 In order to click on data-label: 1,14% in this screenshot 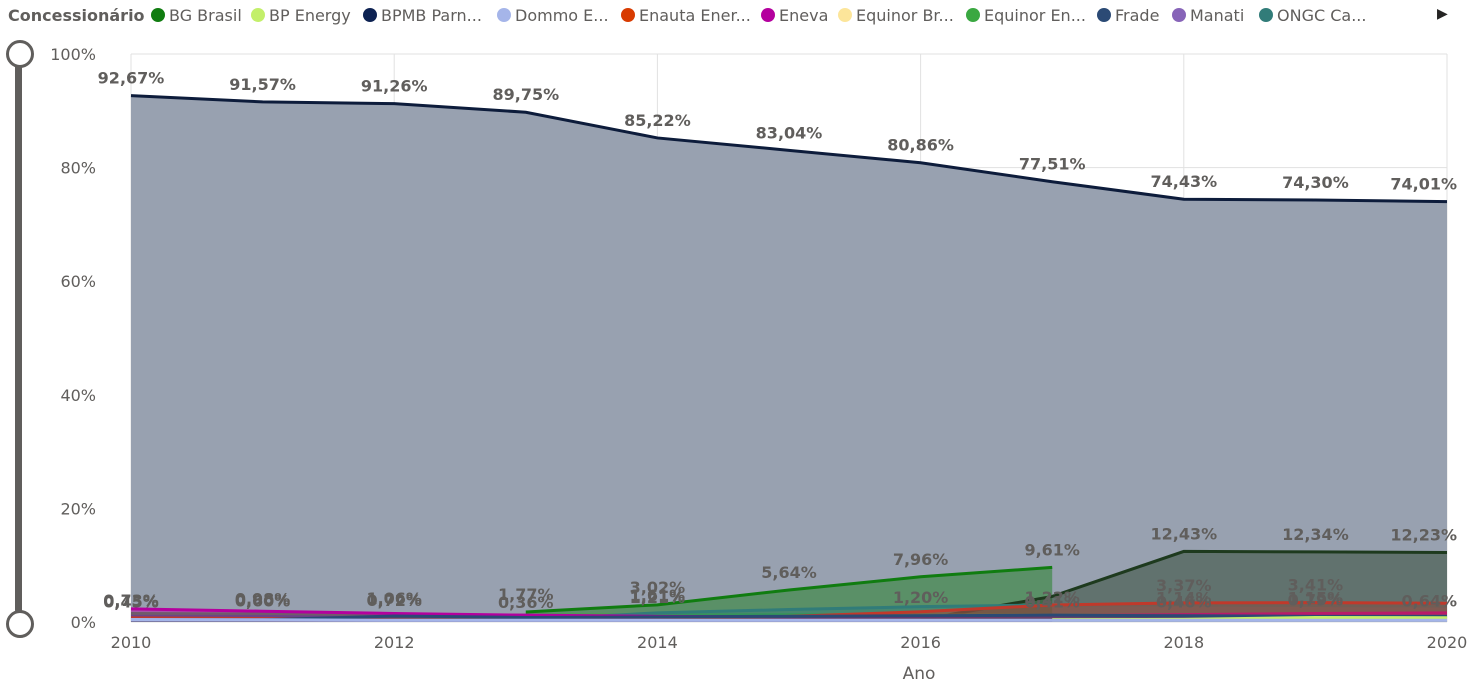, I will do `click(1184, 598)`.